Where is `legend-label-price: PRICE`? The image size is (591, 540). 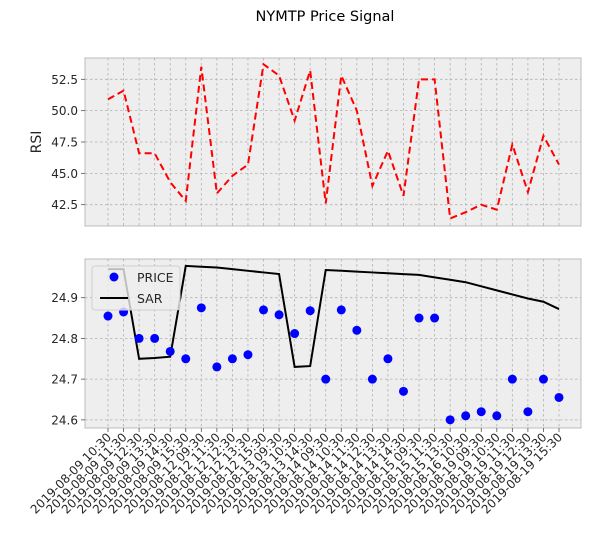 legend-label-price: PRICE is located at coordinates (155, 277).